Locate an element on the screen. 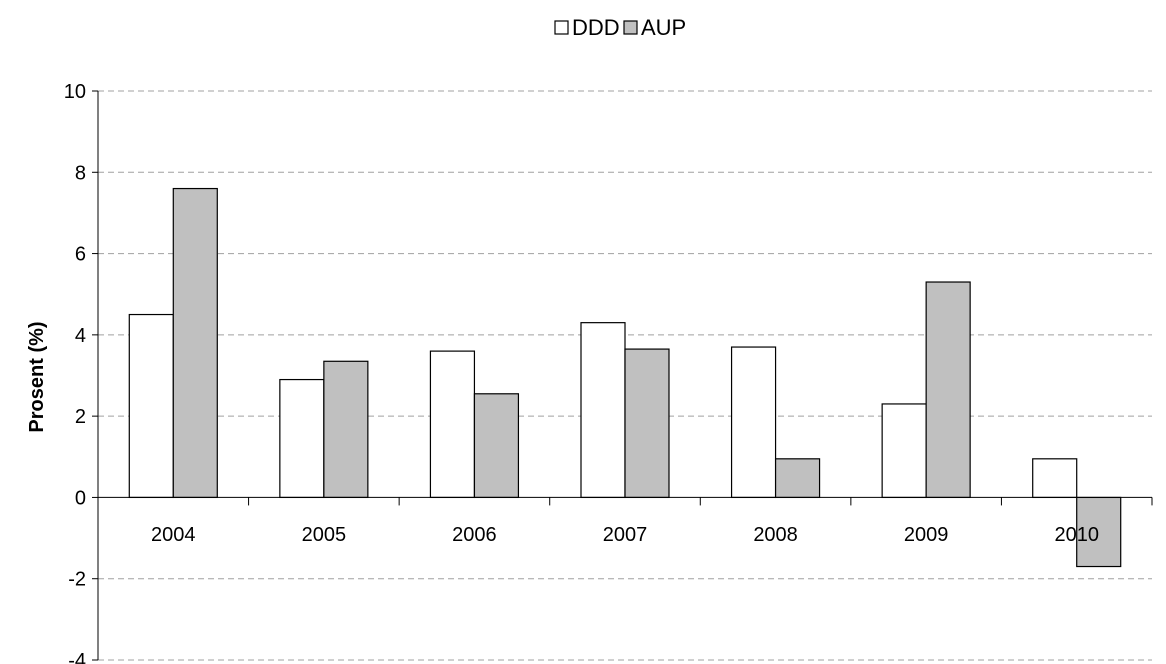  y-tick-label: 4 is located at coordinates (80, 336).